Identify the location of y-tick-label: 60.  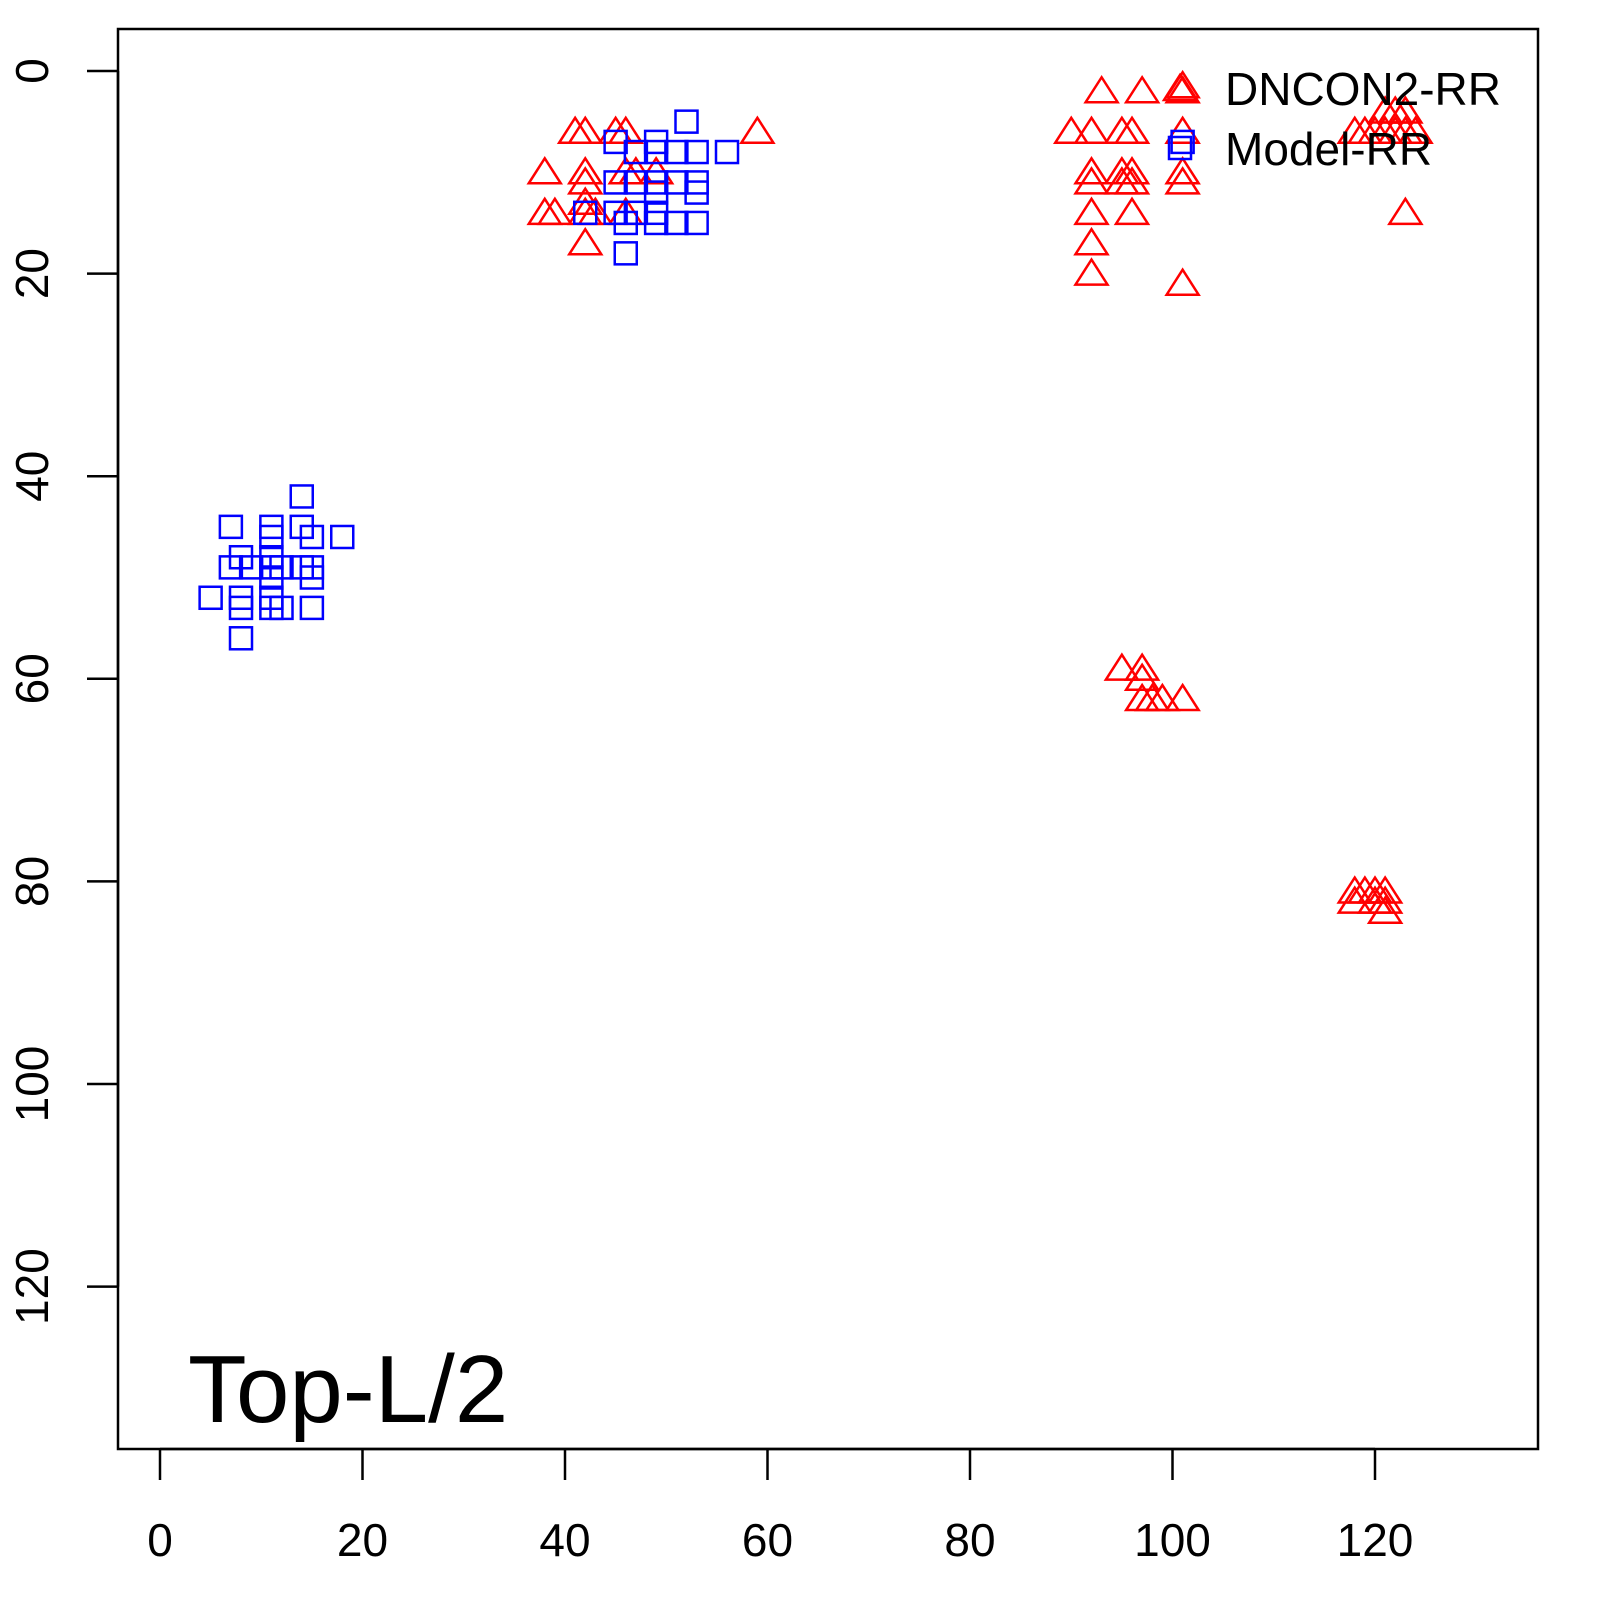
(32, 678).